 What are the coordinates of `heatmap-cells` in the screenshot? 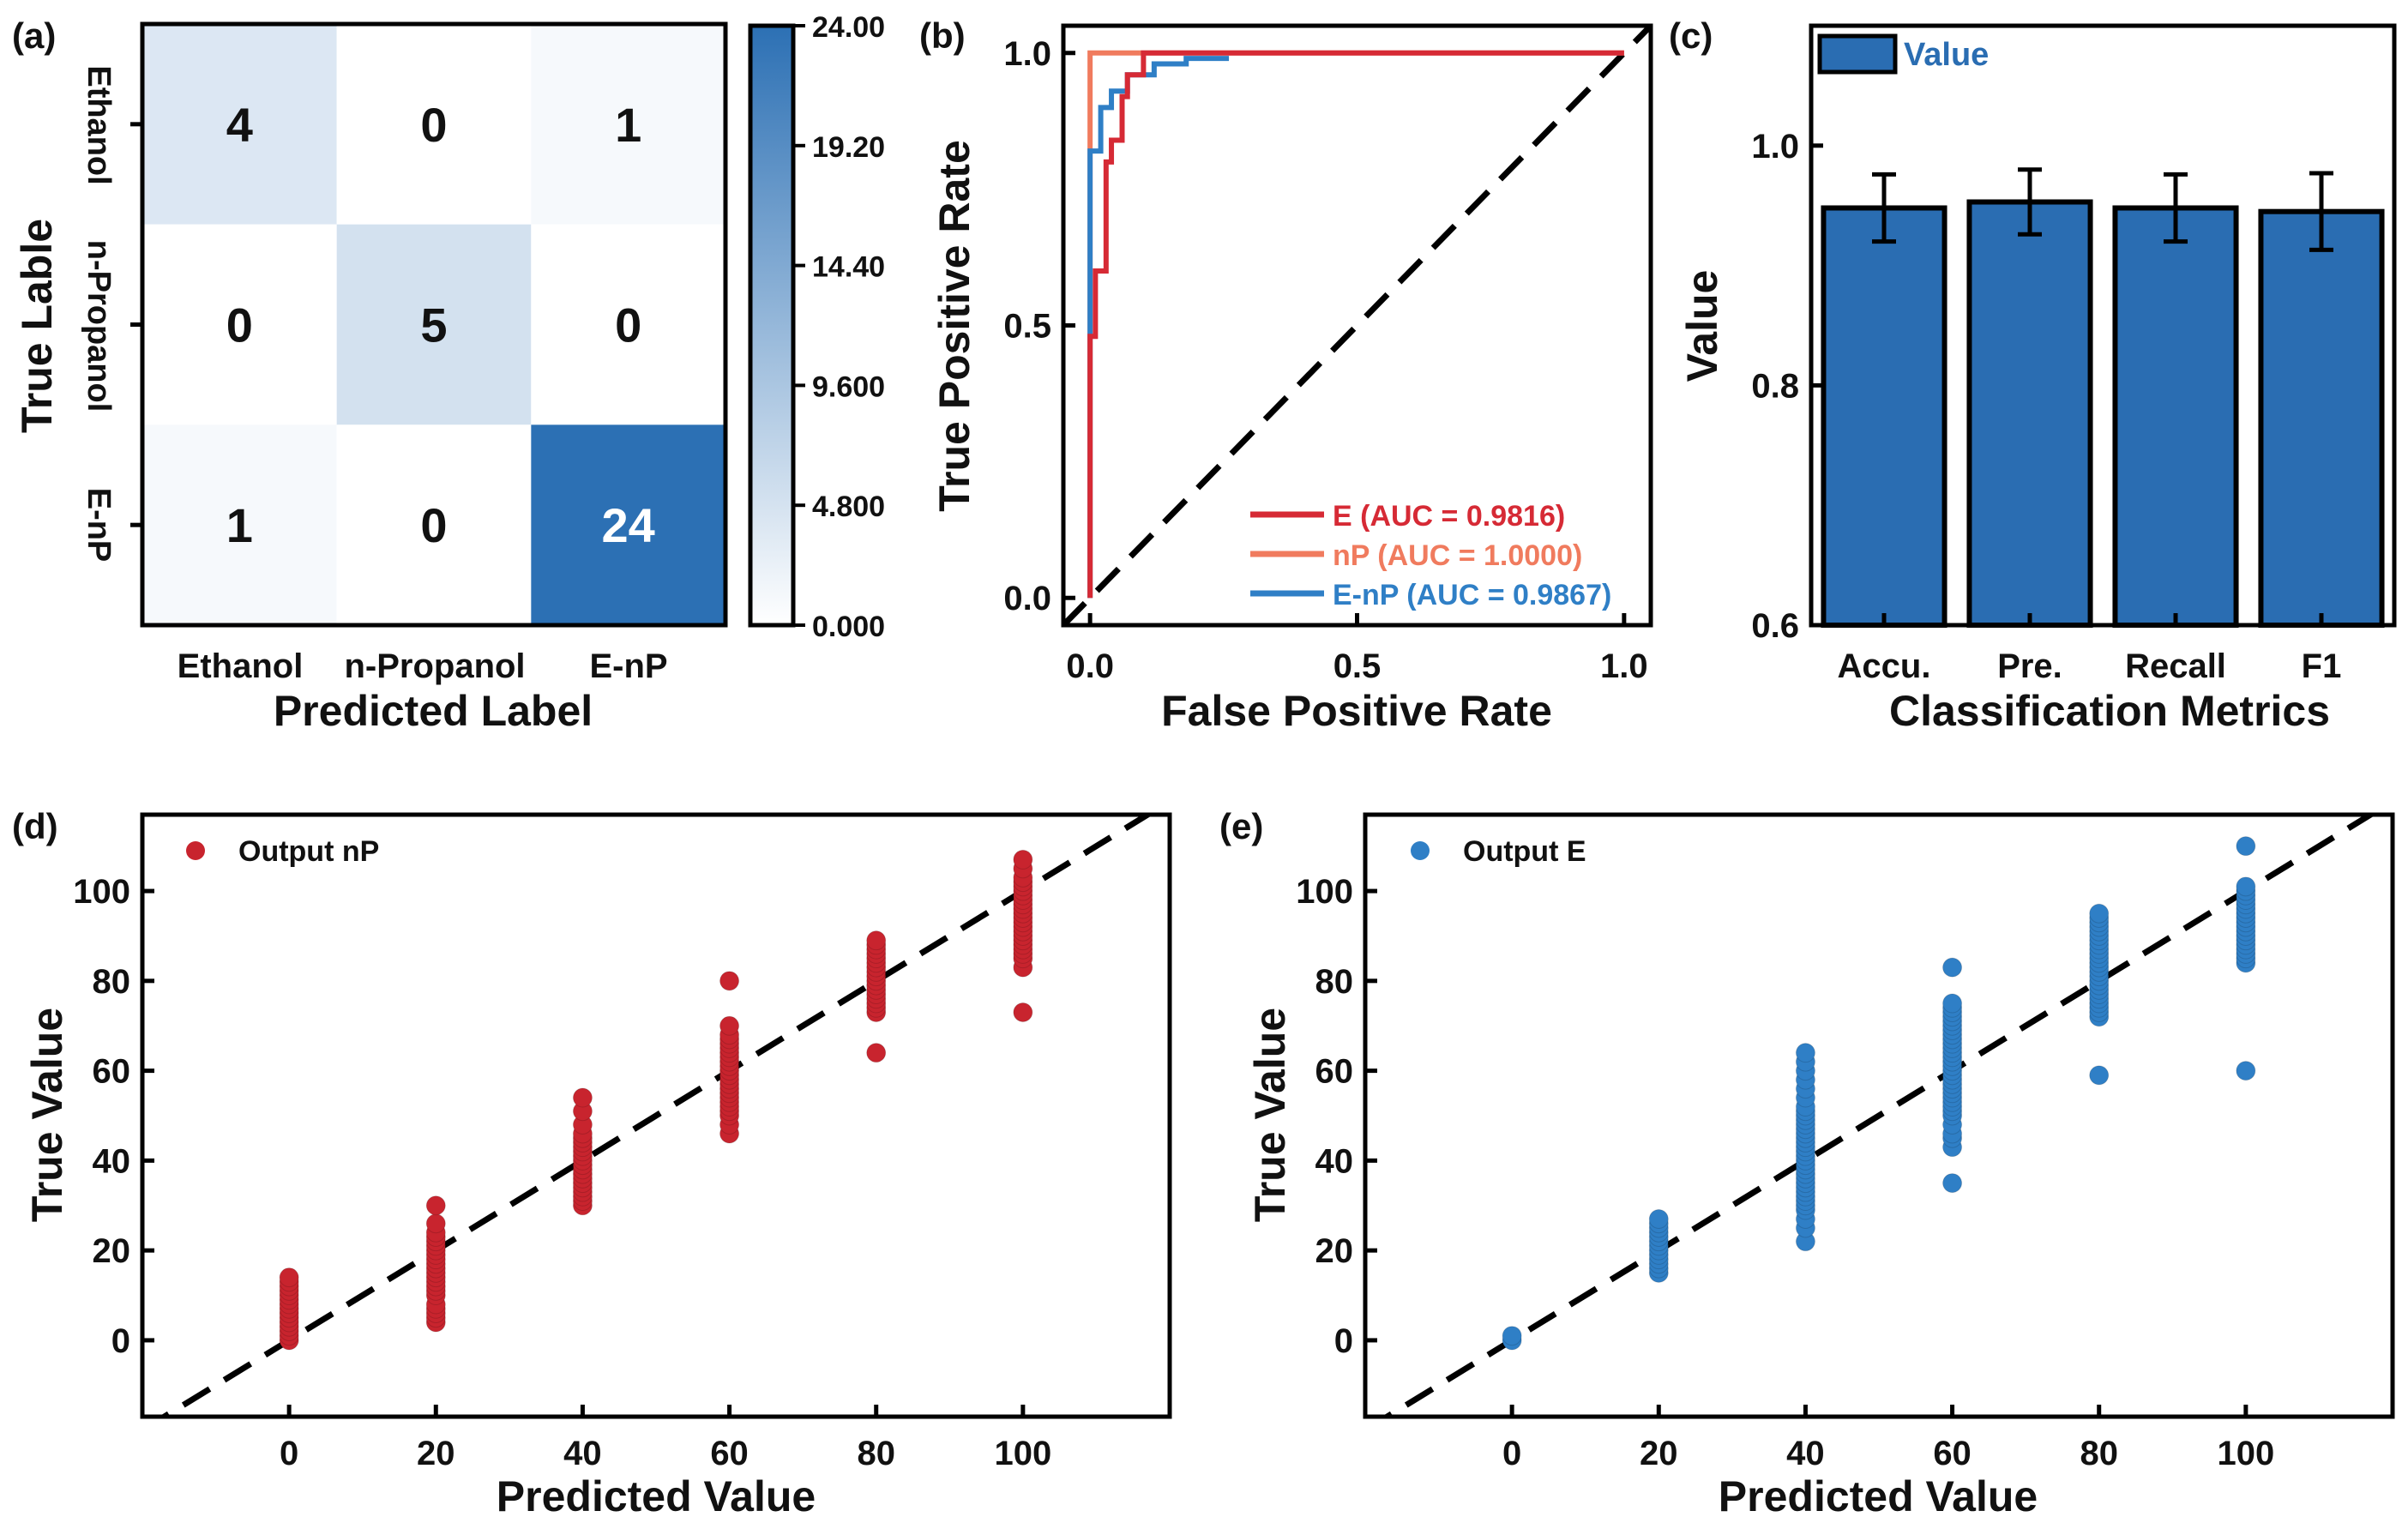 It's located at (433, 324).